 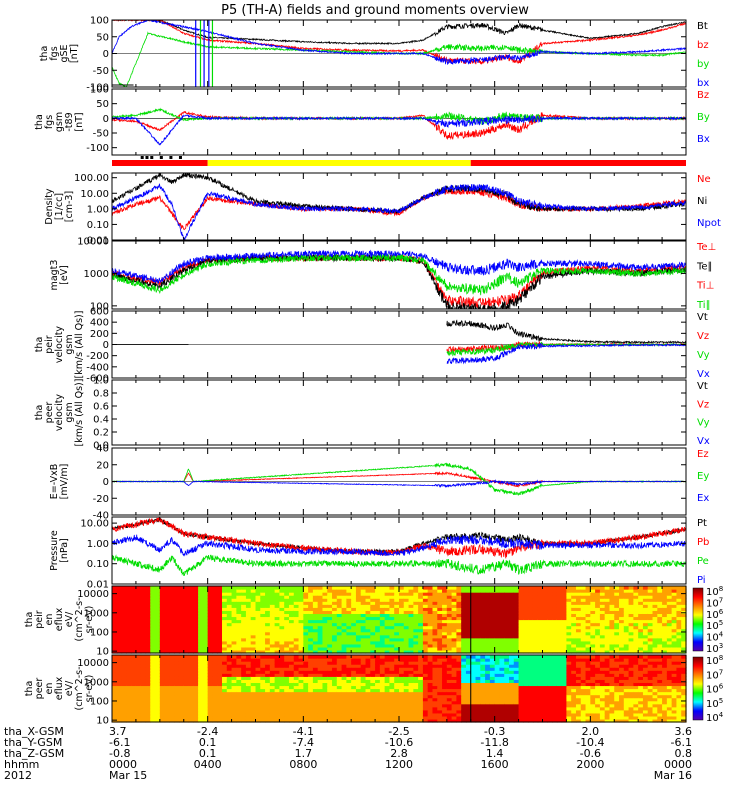 I want to click on ylabel-vpeir-4: [km/s (All Qs)], so click(x=79, y=345).